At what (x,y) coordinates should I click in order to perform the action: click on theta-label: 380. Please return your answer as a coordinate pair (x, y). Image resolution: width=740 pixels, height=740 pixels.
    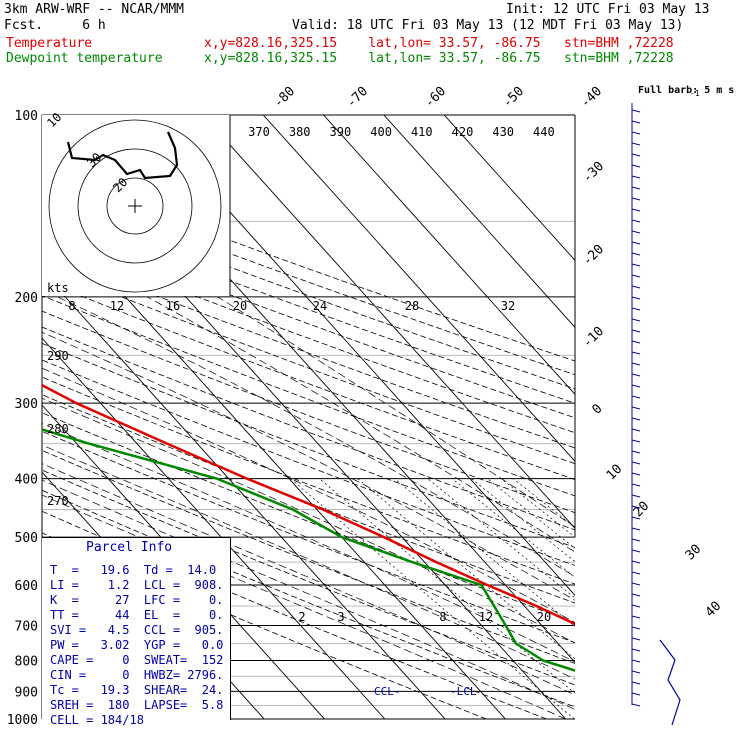
    Looking at the image, I should click on (300, 132).